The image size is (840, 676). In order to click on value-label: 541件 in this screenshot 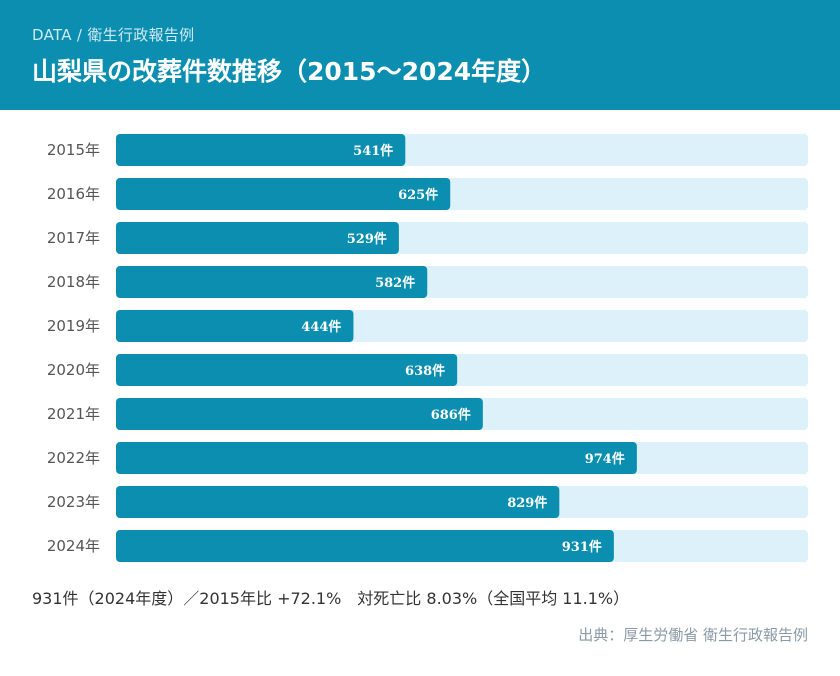, I will do `click(373, 151)`.